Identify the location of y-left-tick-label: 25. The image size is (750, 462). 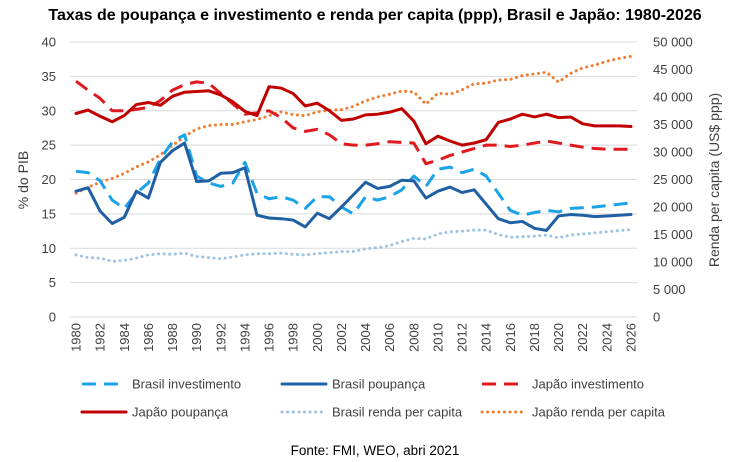
(49, 145).